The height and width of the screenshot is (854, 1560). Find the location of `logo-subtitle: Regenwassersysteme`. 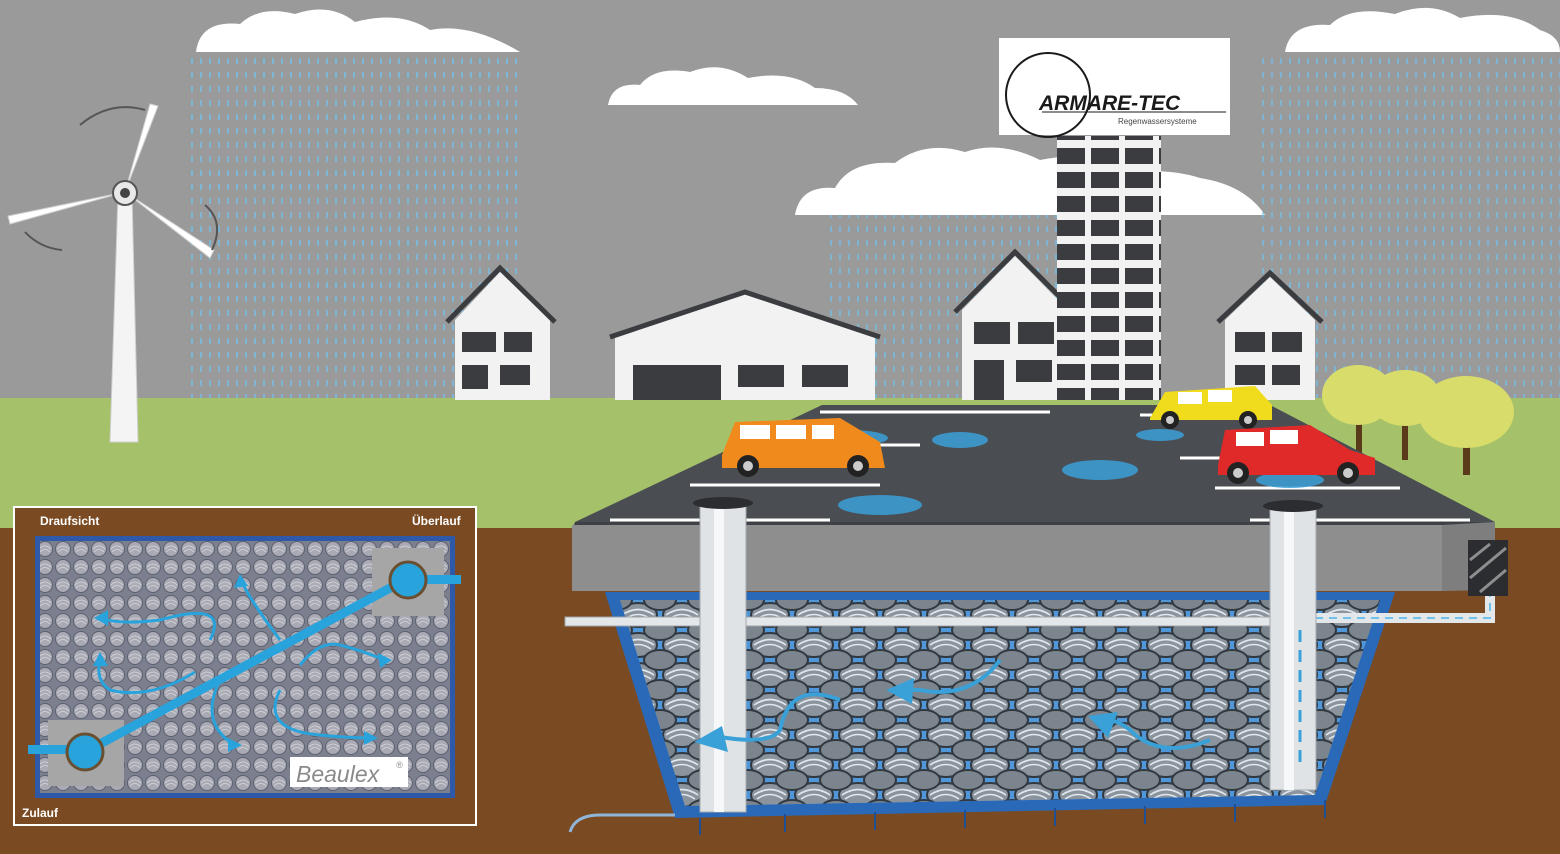

logo-subtitle: Regenwassersysteme is located at coordinates (1157, 121).